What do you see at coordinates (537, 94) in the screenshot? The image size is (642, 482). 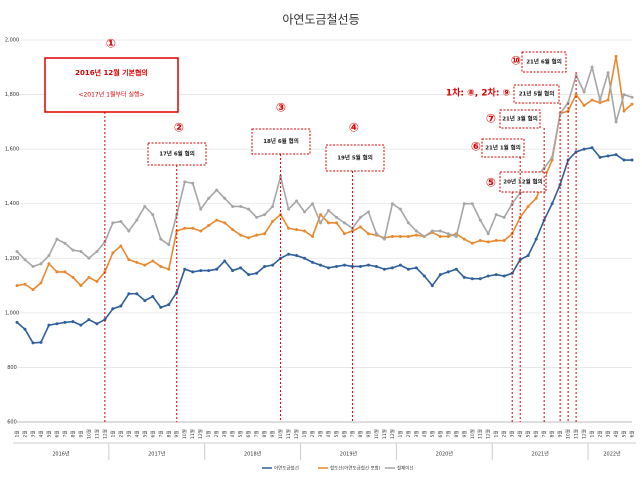 I see `annotation-text: 21년 5월 협의` at bounding box center [537, 94].